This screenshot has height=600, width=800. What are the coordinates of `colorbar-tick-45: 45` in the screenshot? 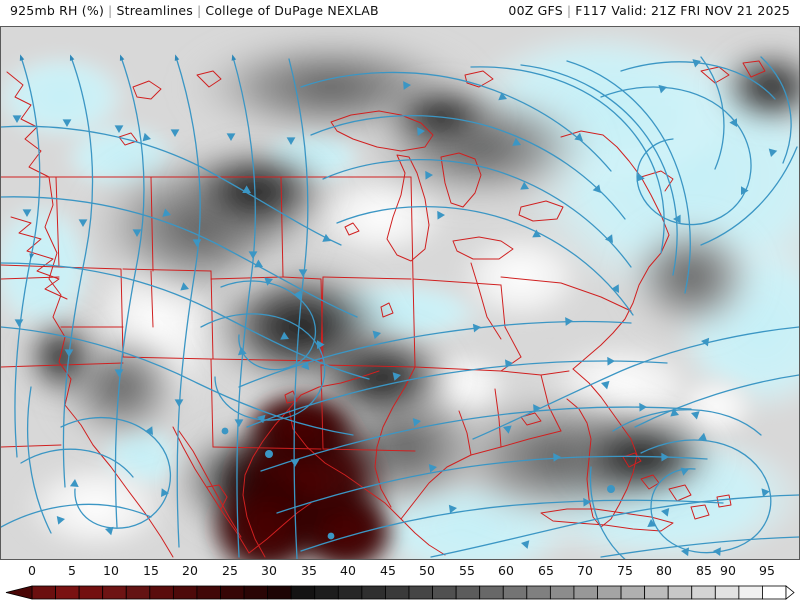 It's located at (388, 570).